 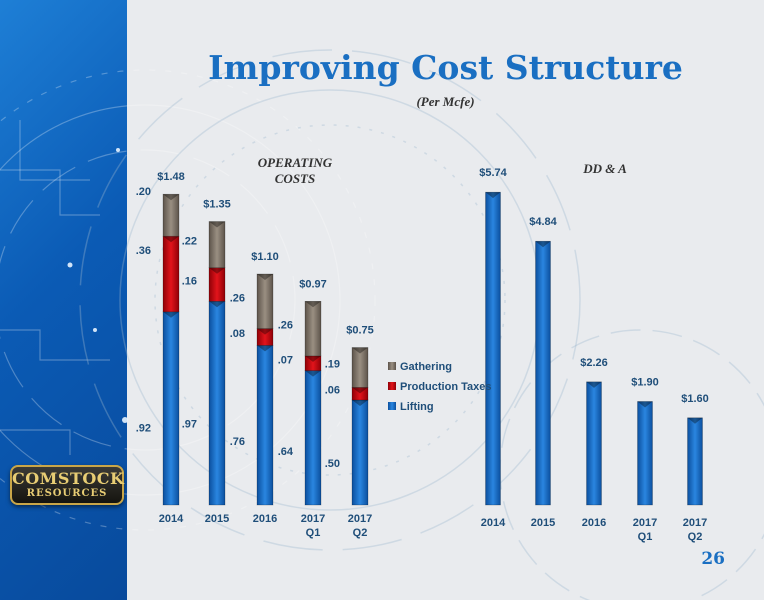 What do you see at coordinates (67, 485) in the screenshot?
I see `company-logo: COMSTOCK RESOURCES` at bounding box center [67, 485].